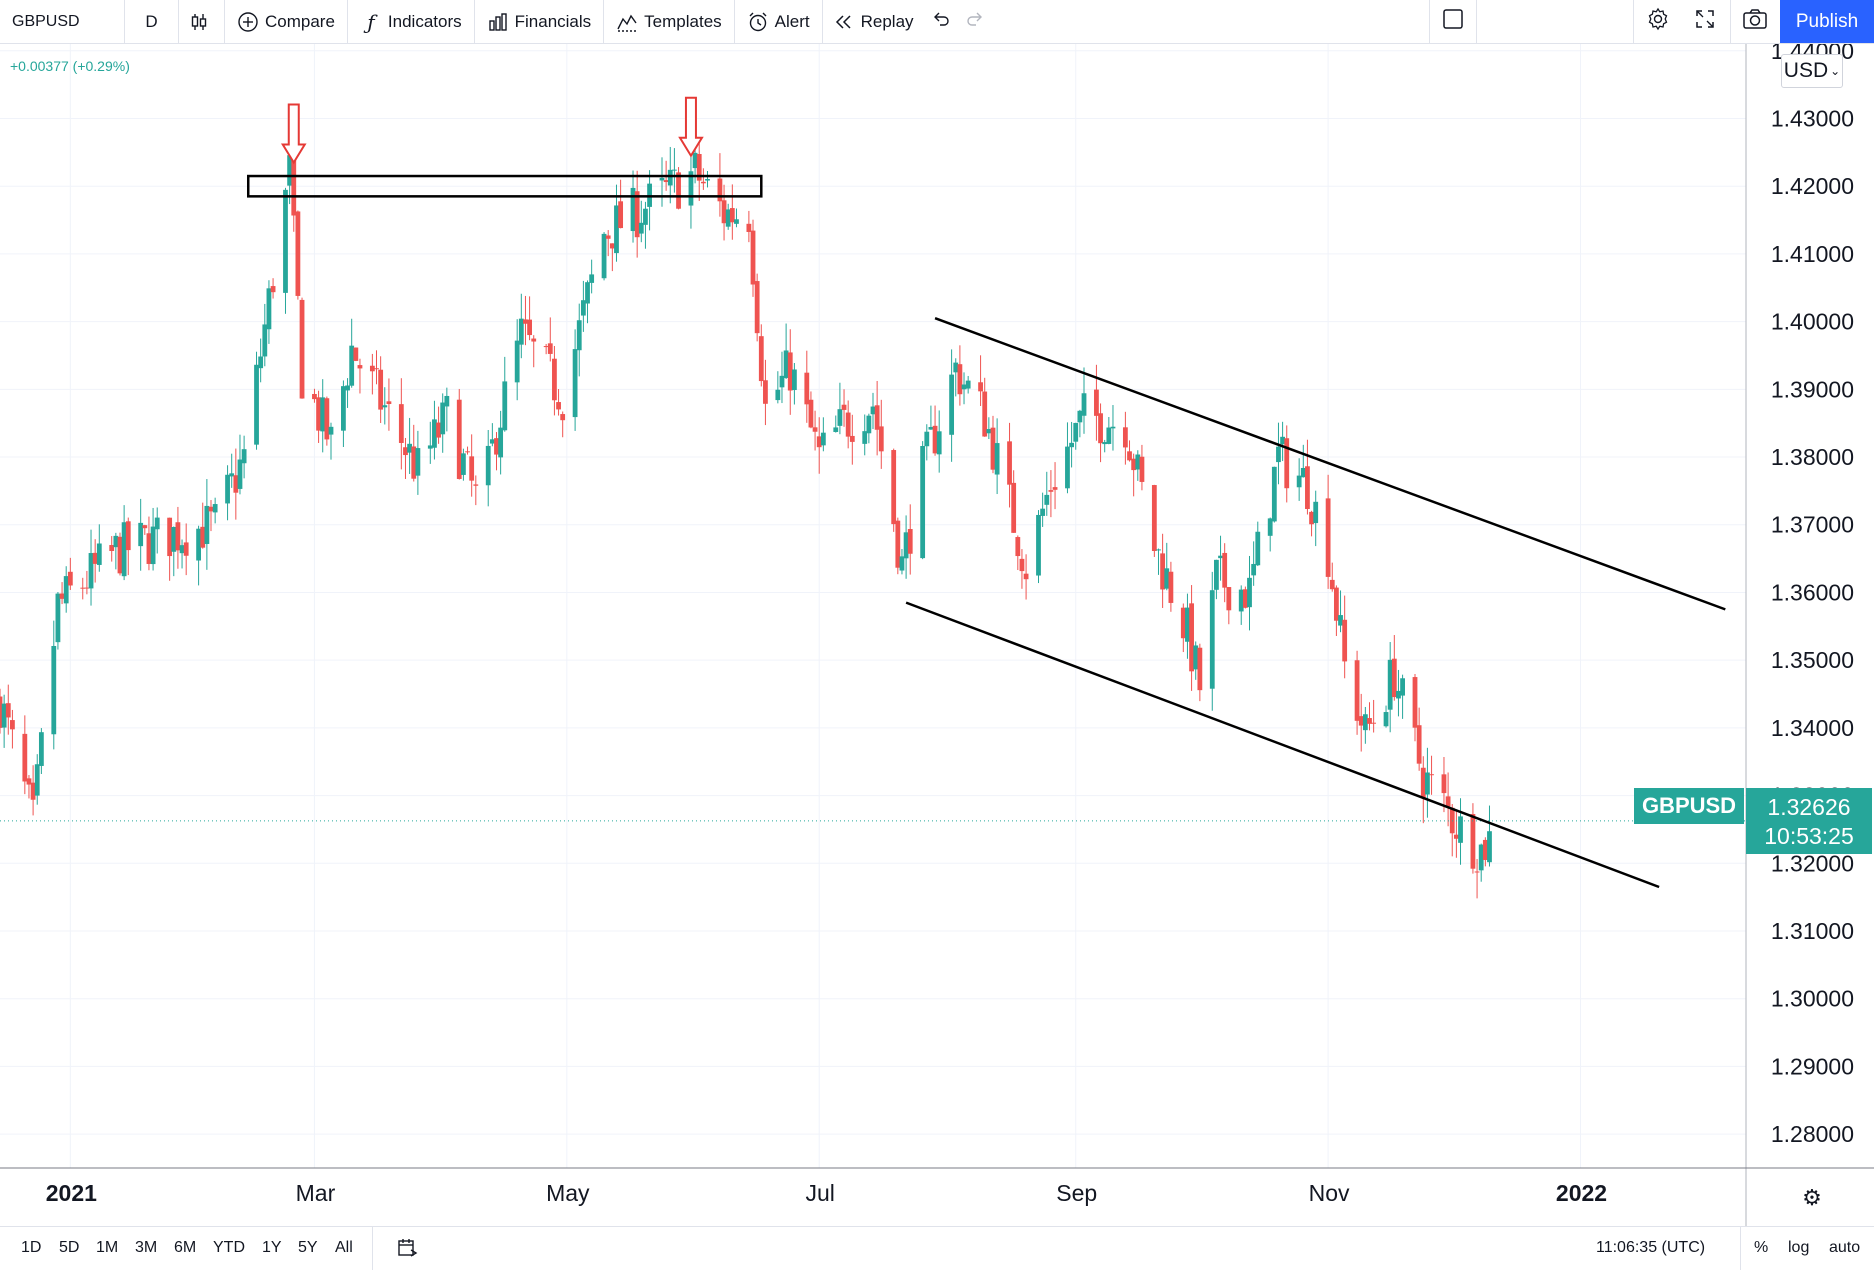  I want to click on range-1y: 1Y, so click(272, 1247).